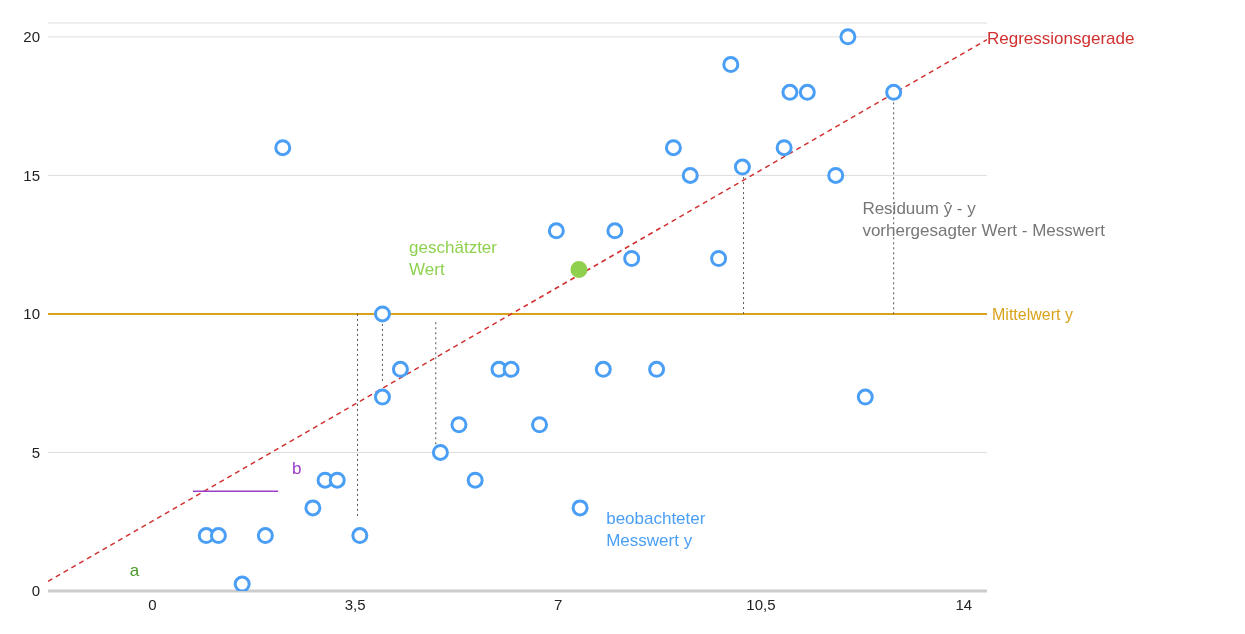  I want to click on annotation: beobachteter Messwert y, so click(656, 530).